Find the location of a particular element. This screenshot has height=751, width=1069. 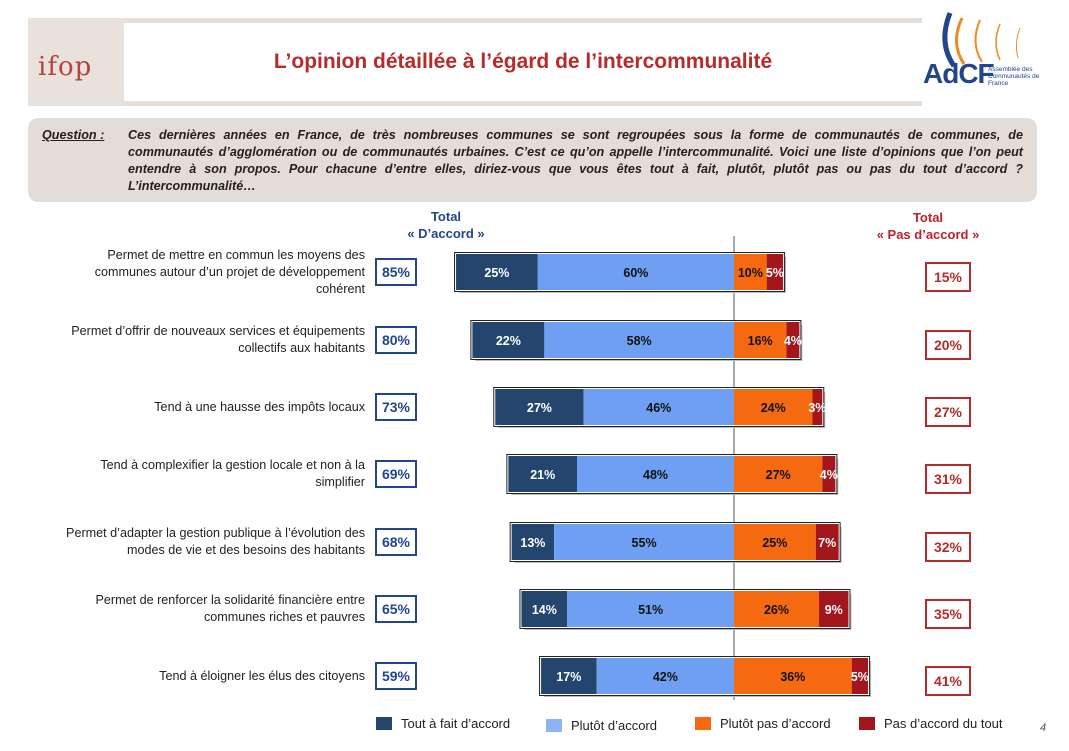

data-label-plutot-pas: 24% is located at coordinates (773, 408).